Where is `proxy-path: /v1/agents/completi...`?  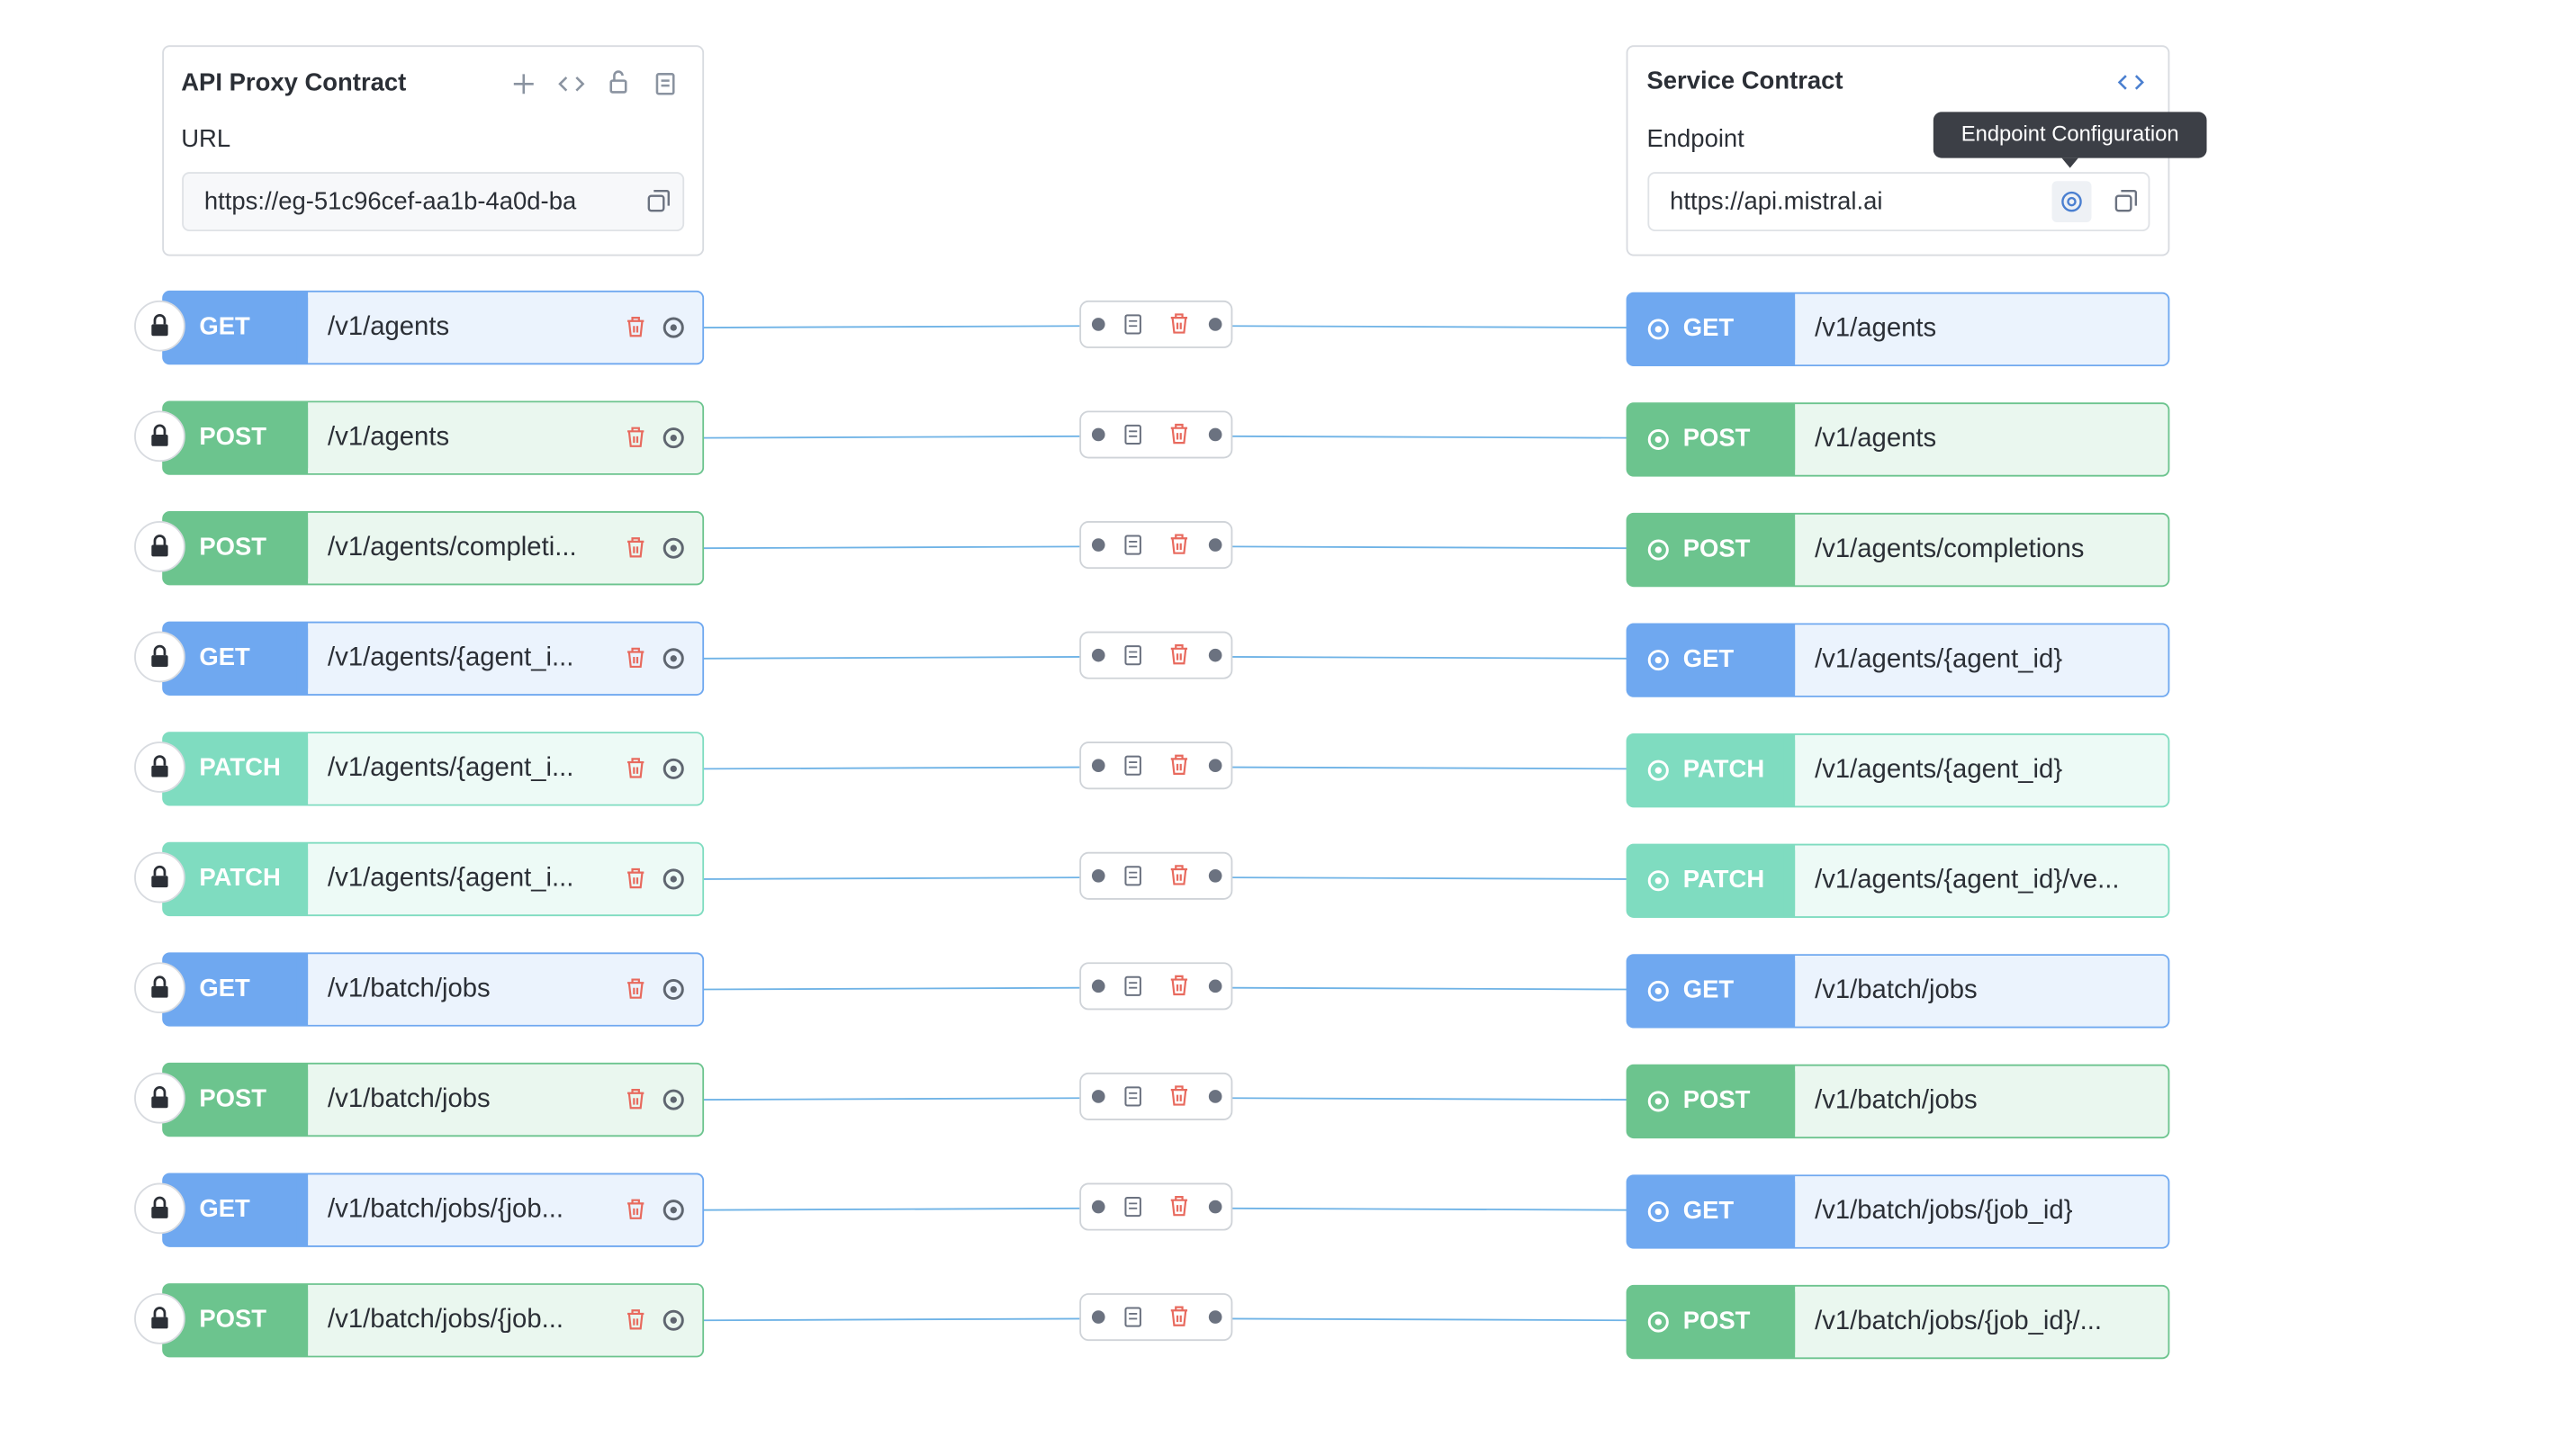
proxy-path: /v1/agents/completi... is located at coordinates (452, 548).